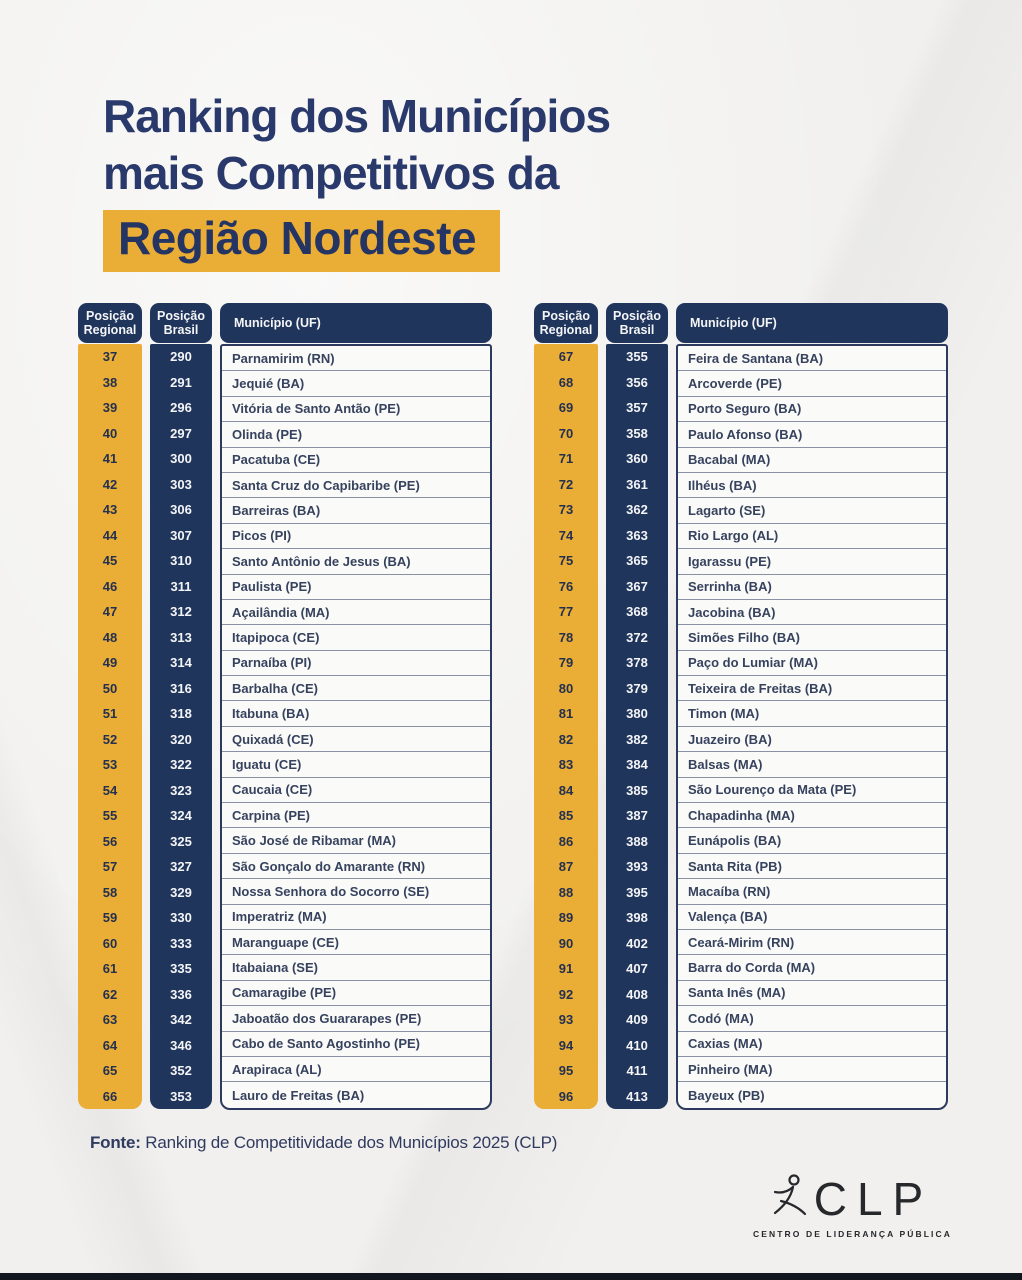 This screenshot has width=1022, height=1280. Describe the element at coordinates (566, 357) in the screenshot. I see `regional-rank-cell: 67` at that location.